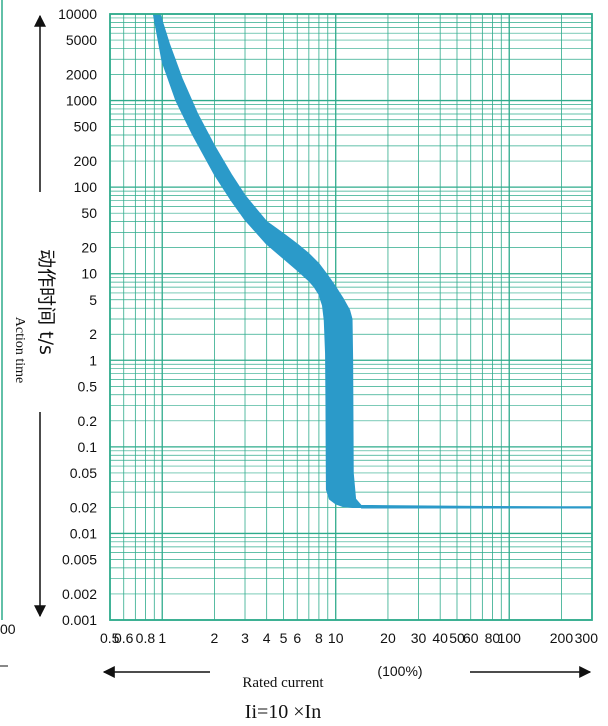  Describe the element at coordinates (86, 127) in the screenshot. I see `y-tick-label: 500` at that location.